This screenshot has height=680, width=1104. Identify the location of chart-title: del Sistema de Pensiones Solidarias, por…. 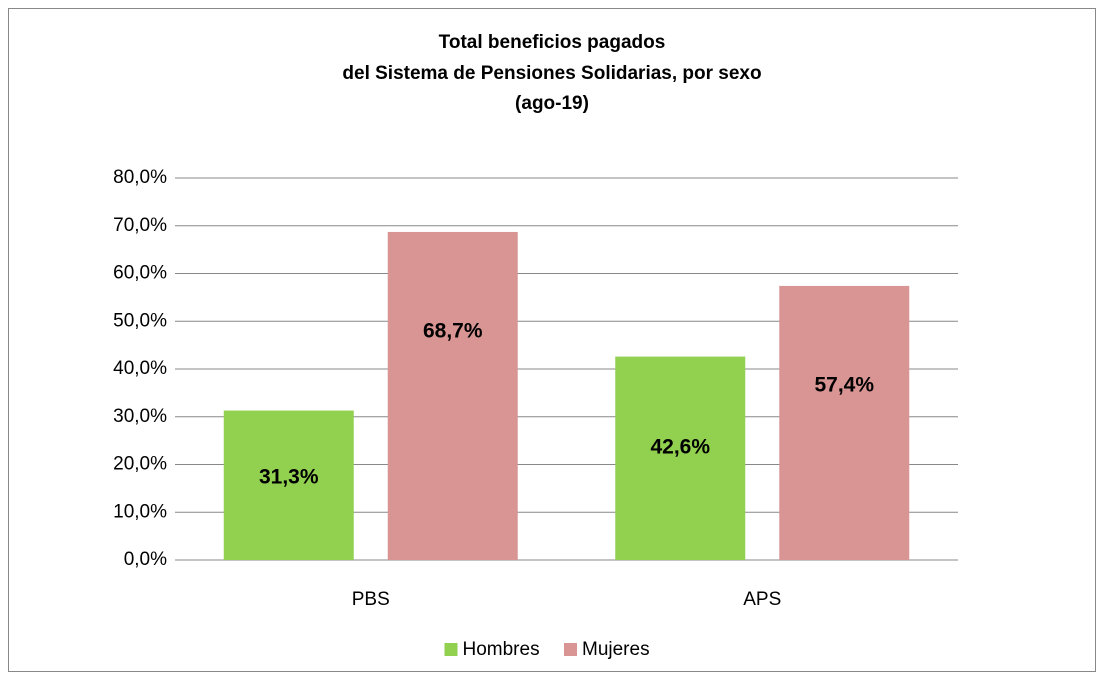
(551, 73).